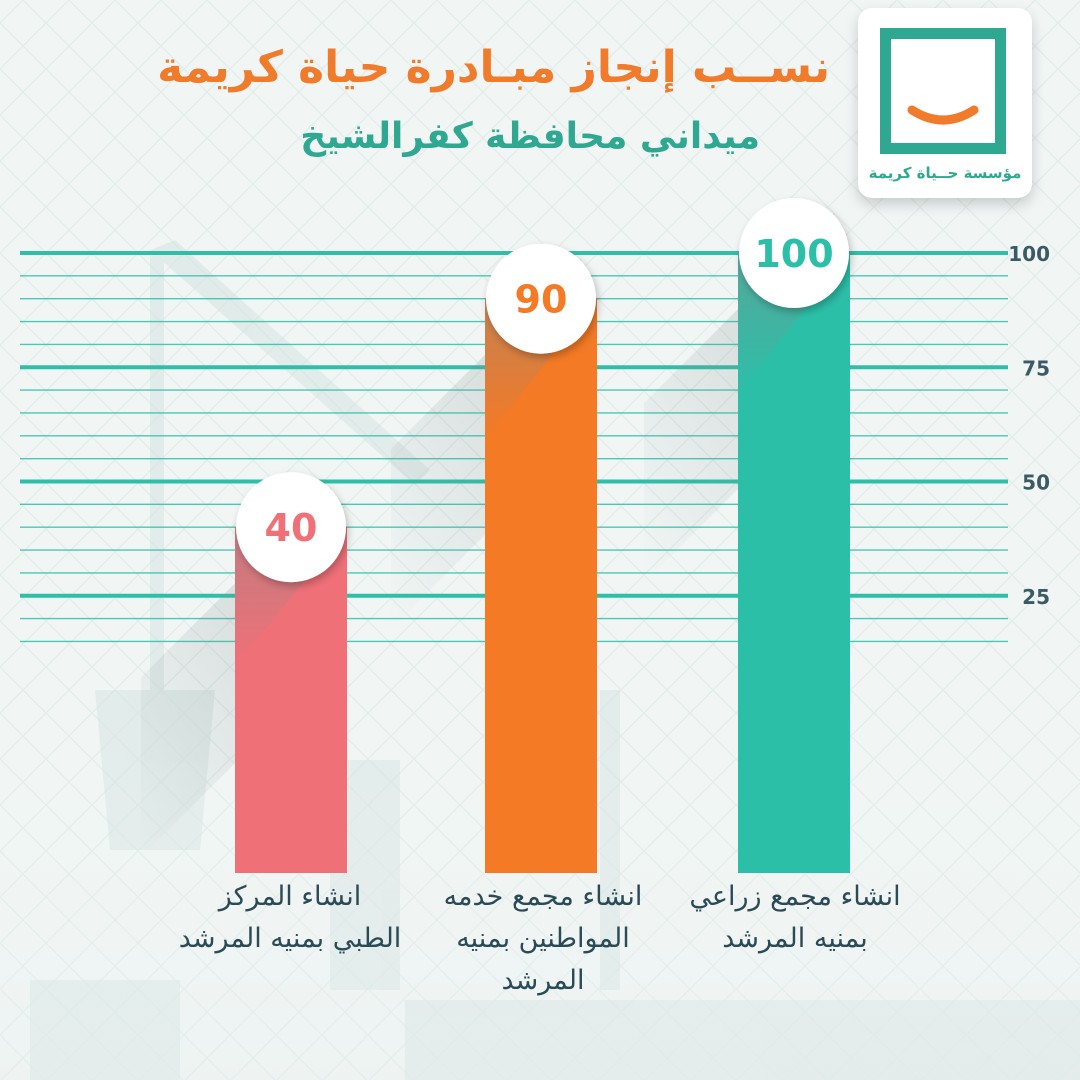  Describe the element at coordinates (290, 938) in the screenshot. I see `bar-label-0-line-1: الطبي بمنيه المرشد` at that location.